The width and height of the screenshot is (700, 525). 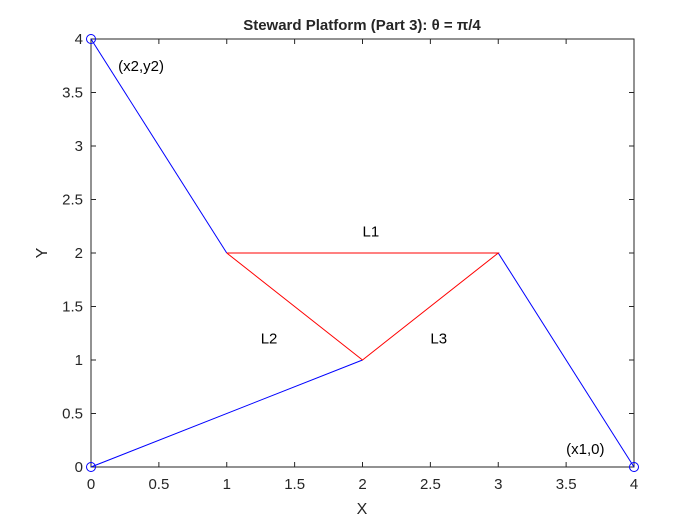 What do you see at coordinates (72, 414) in the screenshot?
I see `y-tick-label: 0.5` at bounding box center [72, 414].